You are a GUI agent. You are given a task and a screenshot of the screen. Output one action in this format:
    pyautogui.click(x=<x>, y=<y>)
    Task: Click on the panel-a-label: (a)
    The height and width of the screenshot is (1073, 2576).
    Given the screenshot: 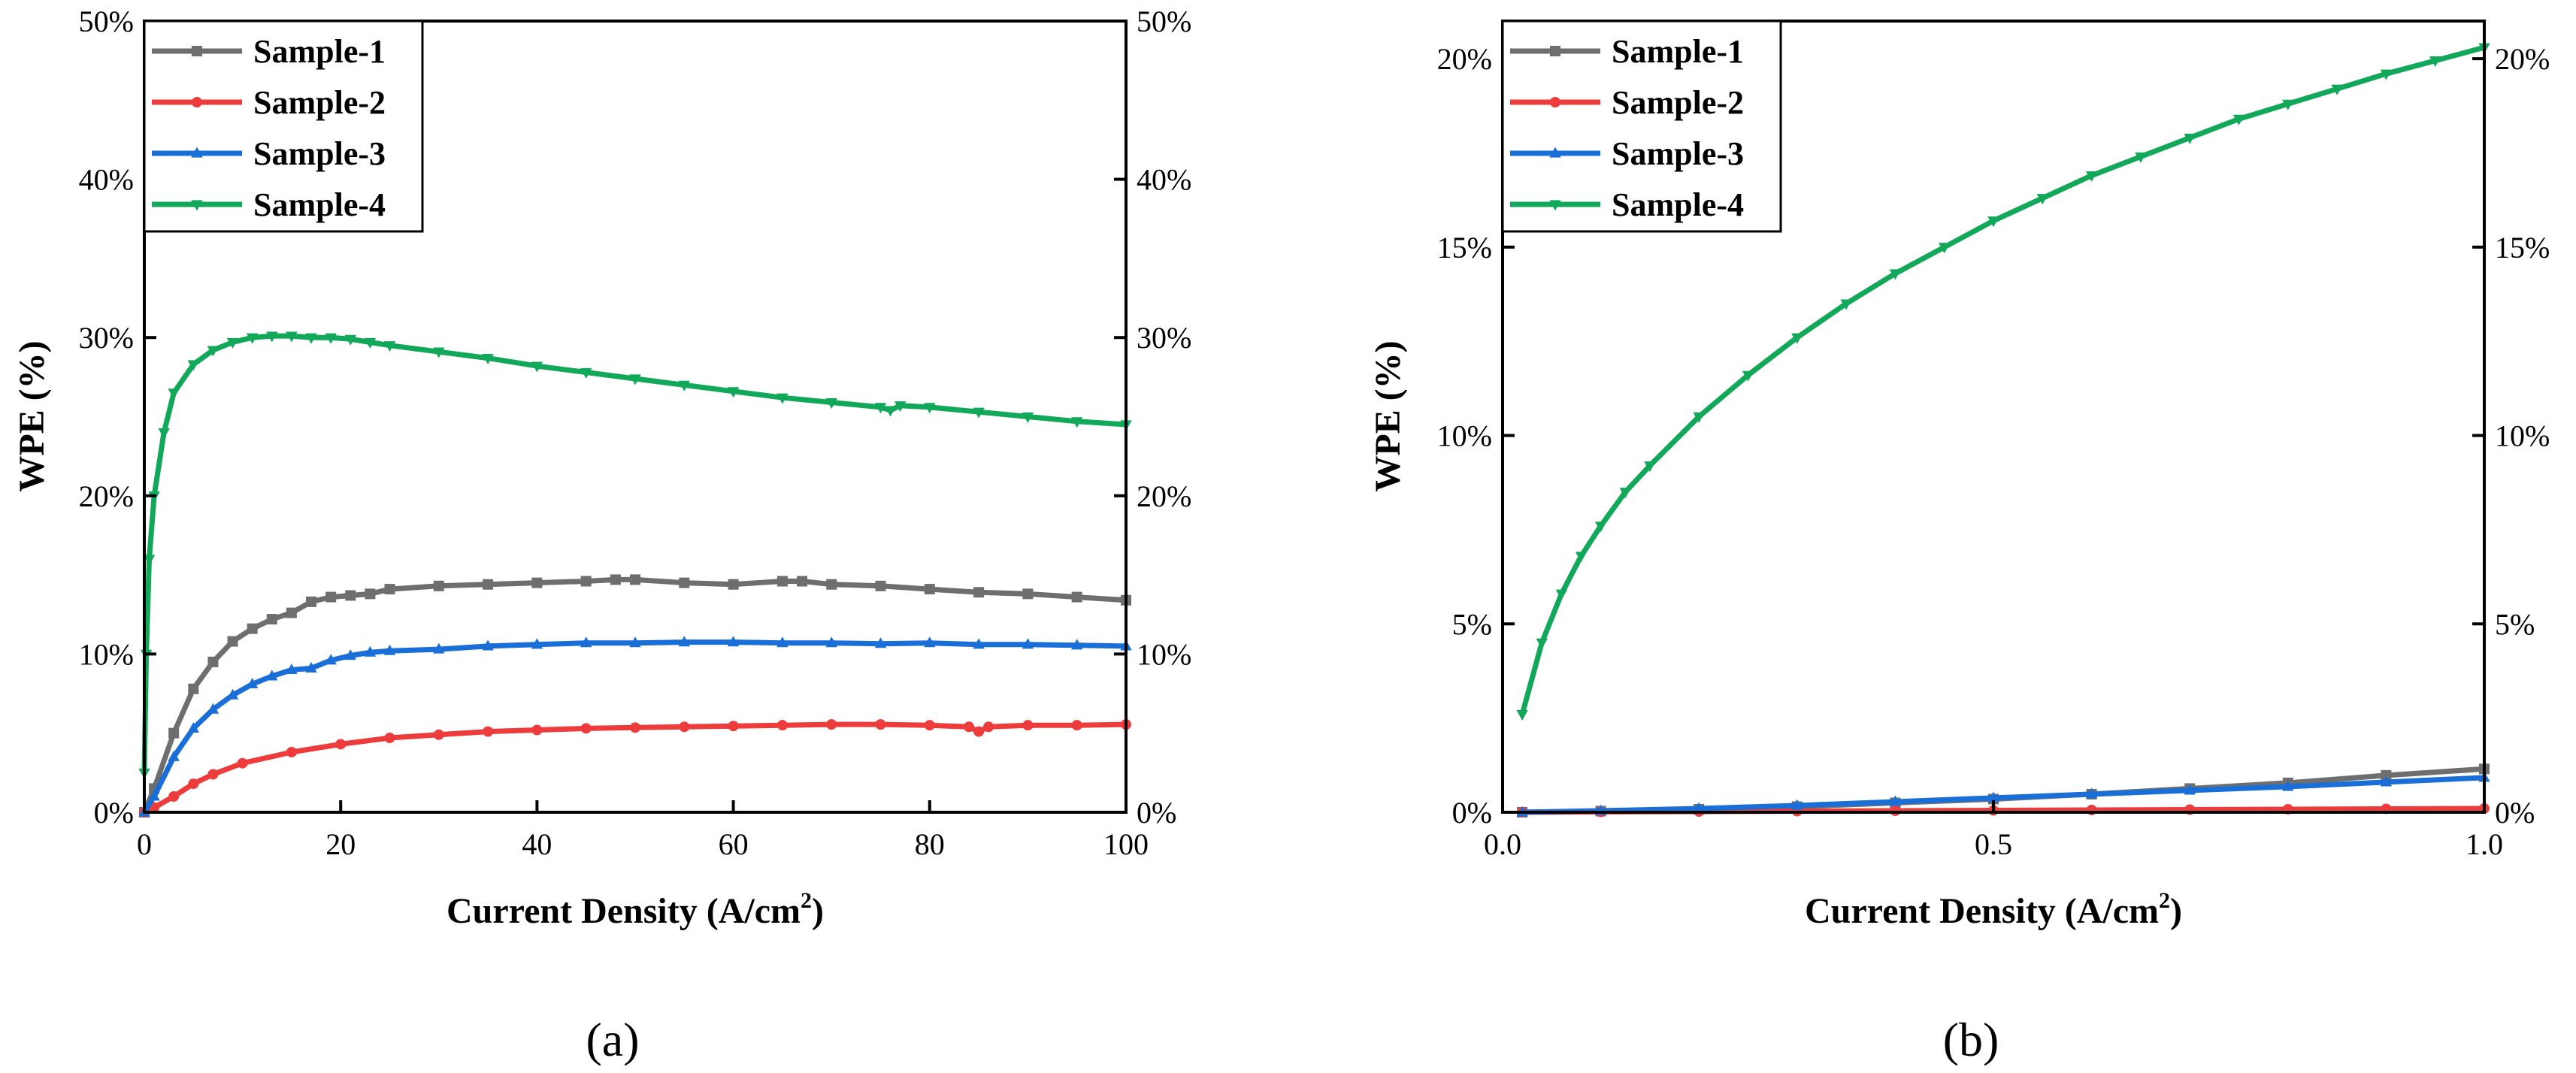 What is the action you would take?
    pyautogui.click(x=612, y=1039)
    